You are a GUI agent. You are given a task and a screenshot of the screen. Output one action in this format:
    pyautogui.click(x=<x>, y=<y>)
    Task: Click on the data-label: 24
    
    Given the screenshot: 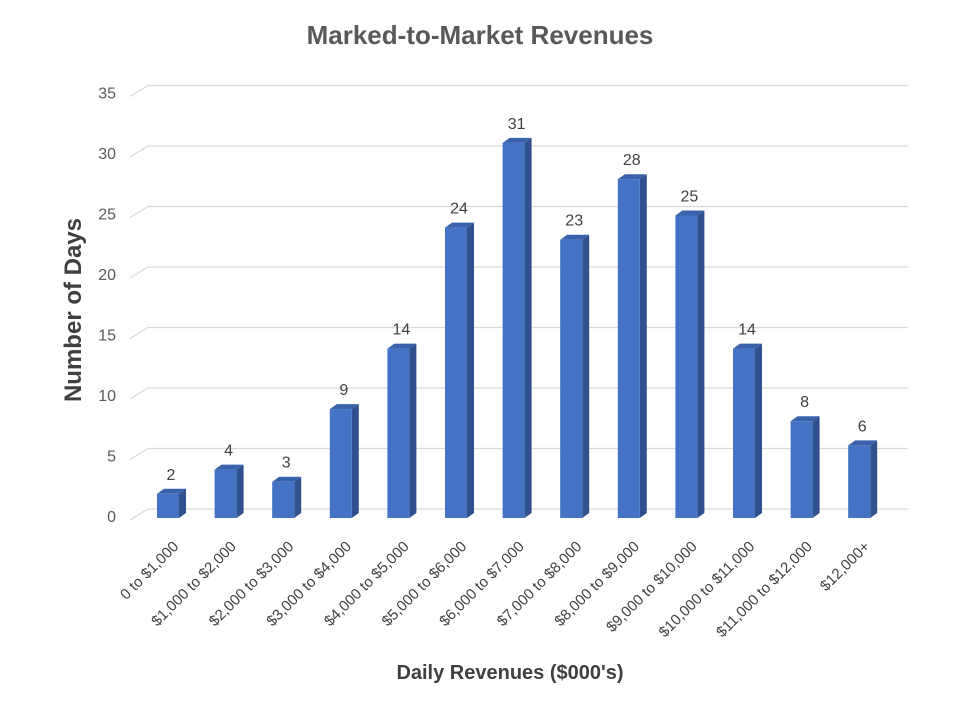 What is the action you would take?
    pyautogui.click(x=459, y=209)
    